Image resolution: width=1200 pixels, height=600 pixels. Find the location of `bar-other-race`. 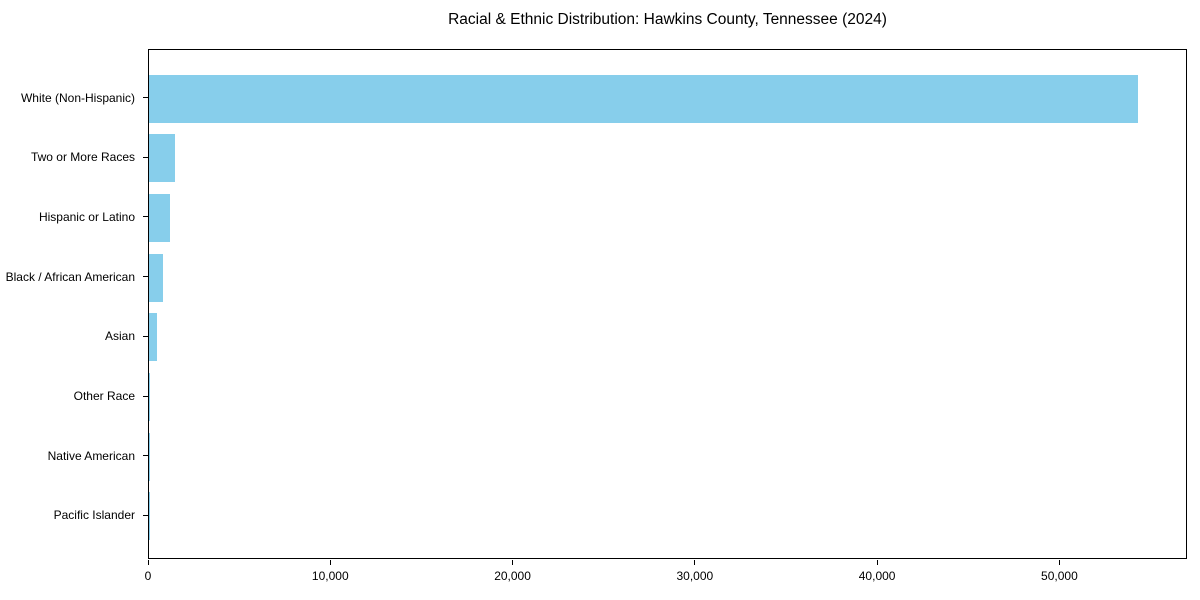

bar-other-race is located at coordinates (150, 397).